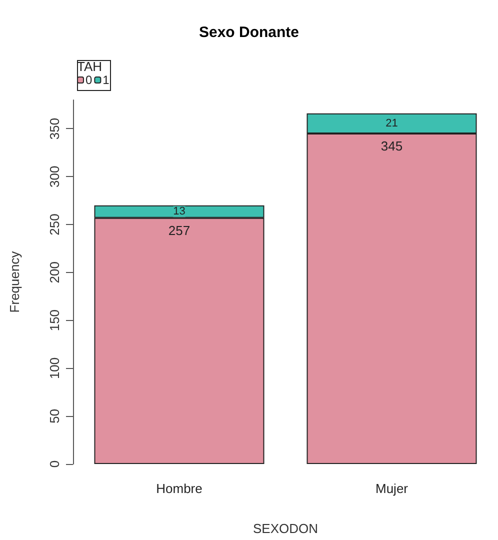 This screenshot has width=498, height=540. Describe the element at coordinates (285, 528) in the screenshot. I see `x-axis-title: SEXODON` at that location.